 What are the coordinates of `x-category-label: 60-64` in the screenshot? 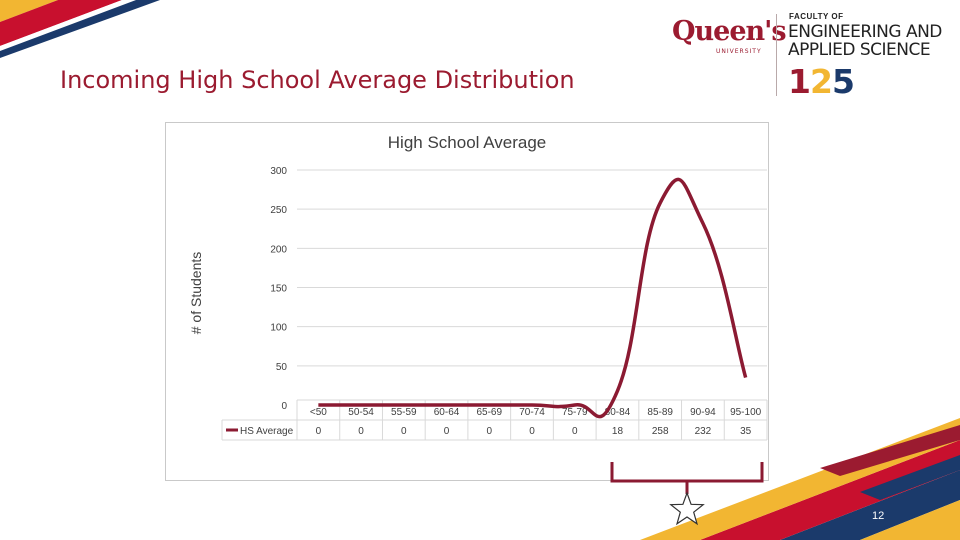 It's located at (447, 412).